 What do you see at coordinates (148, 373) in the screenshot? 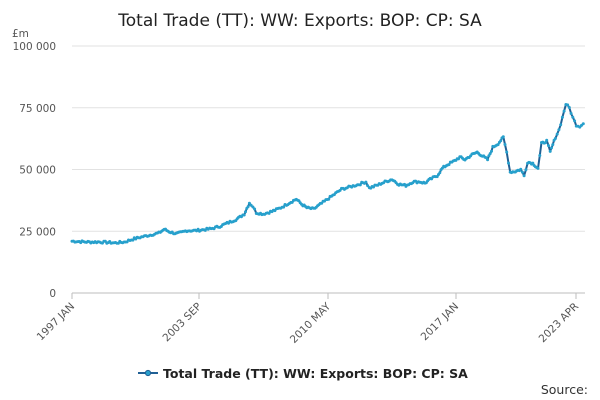
I see `legend-marker-swatch` at bounding box center [148, 373].